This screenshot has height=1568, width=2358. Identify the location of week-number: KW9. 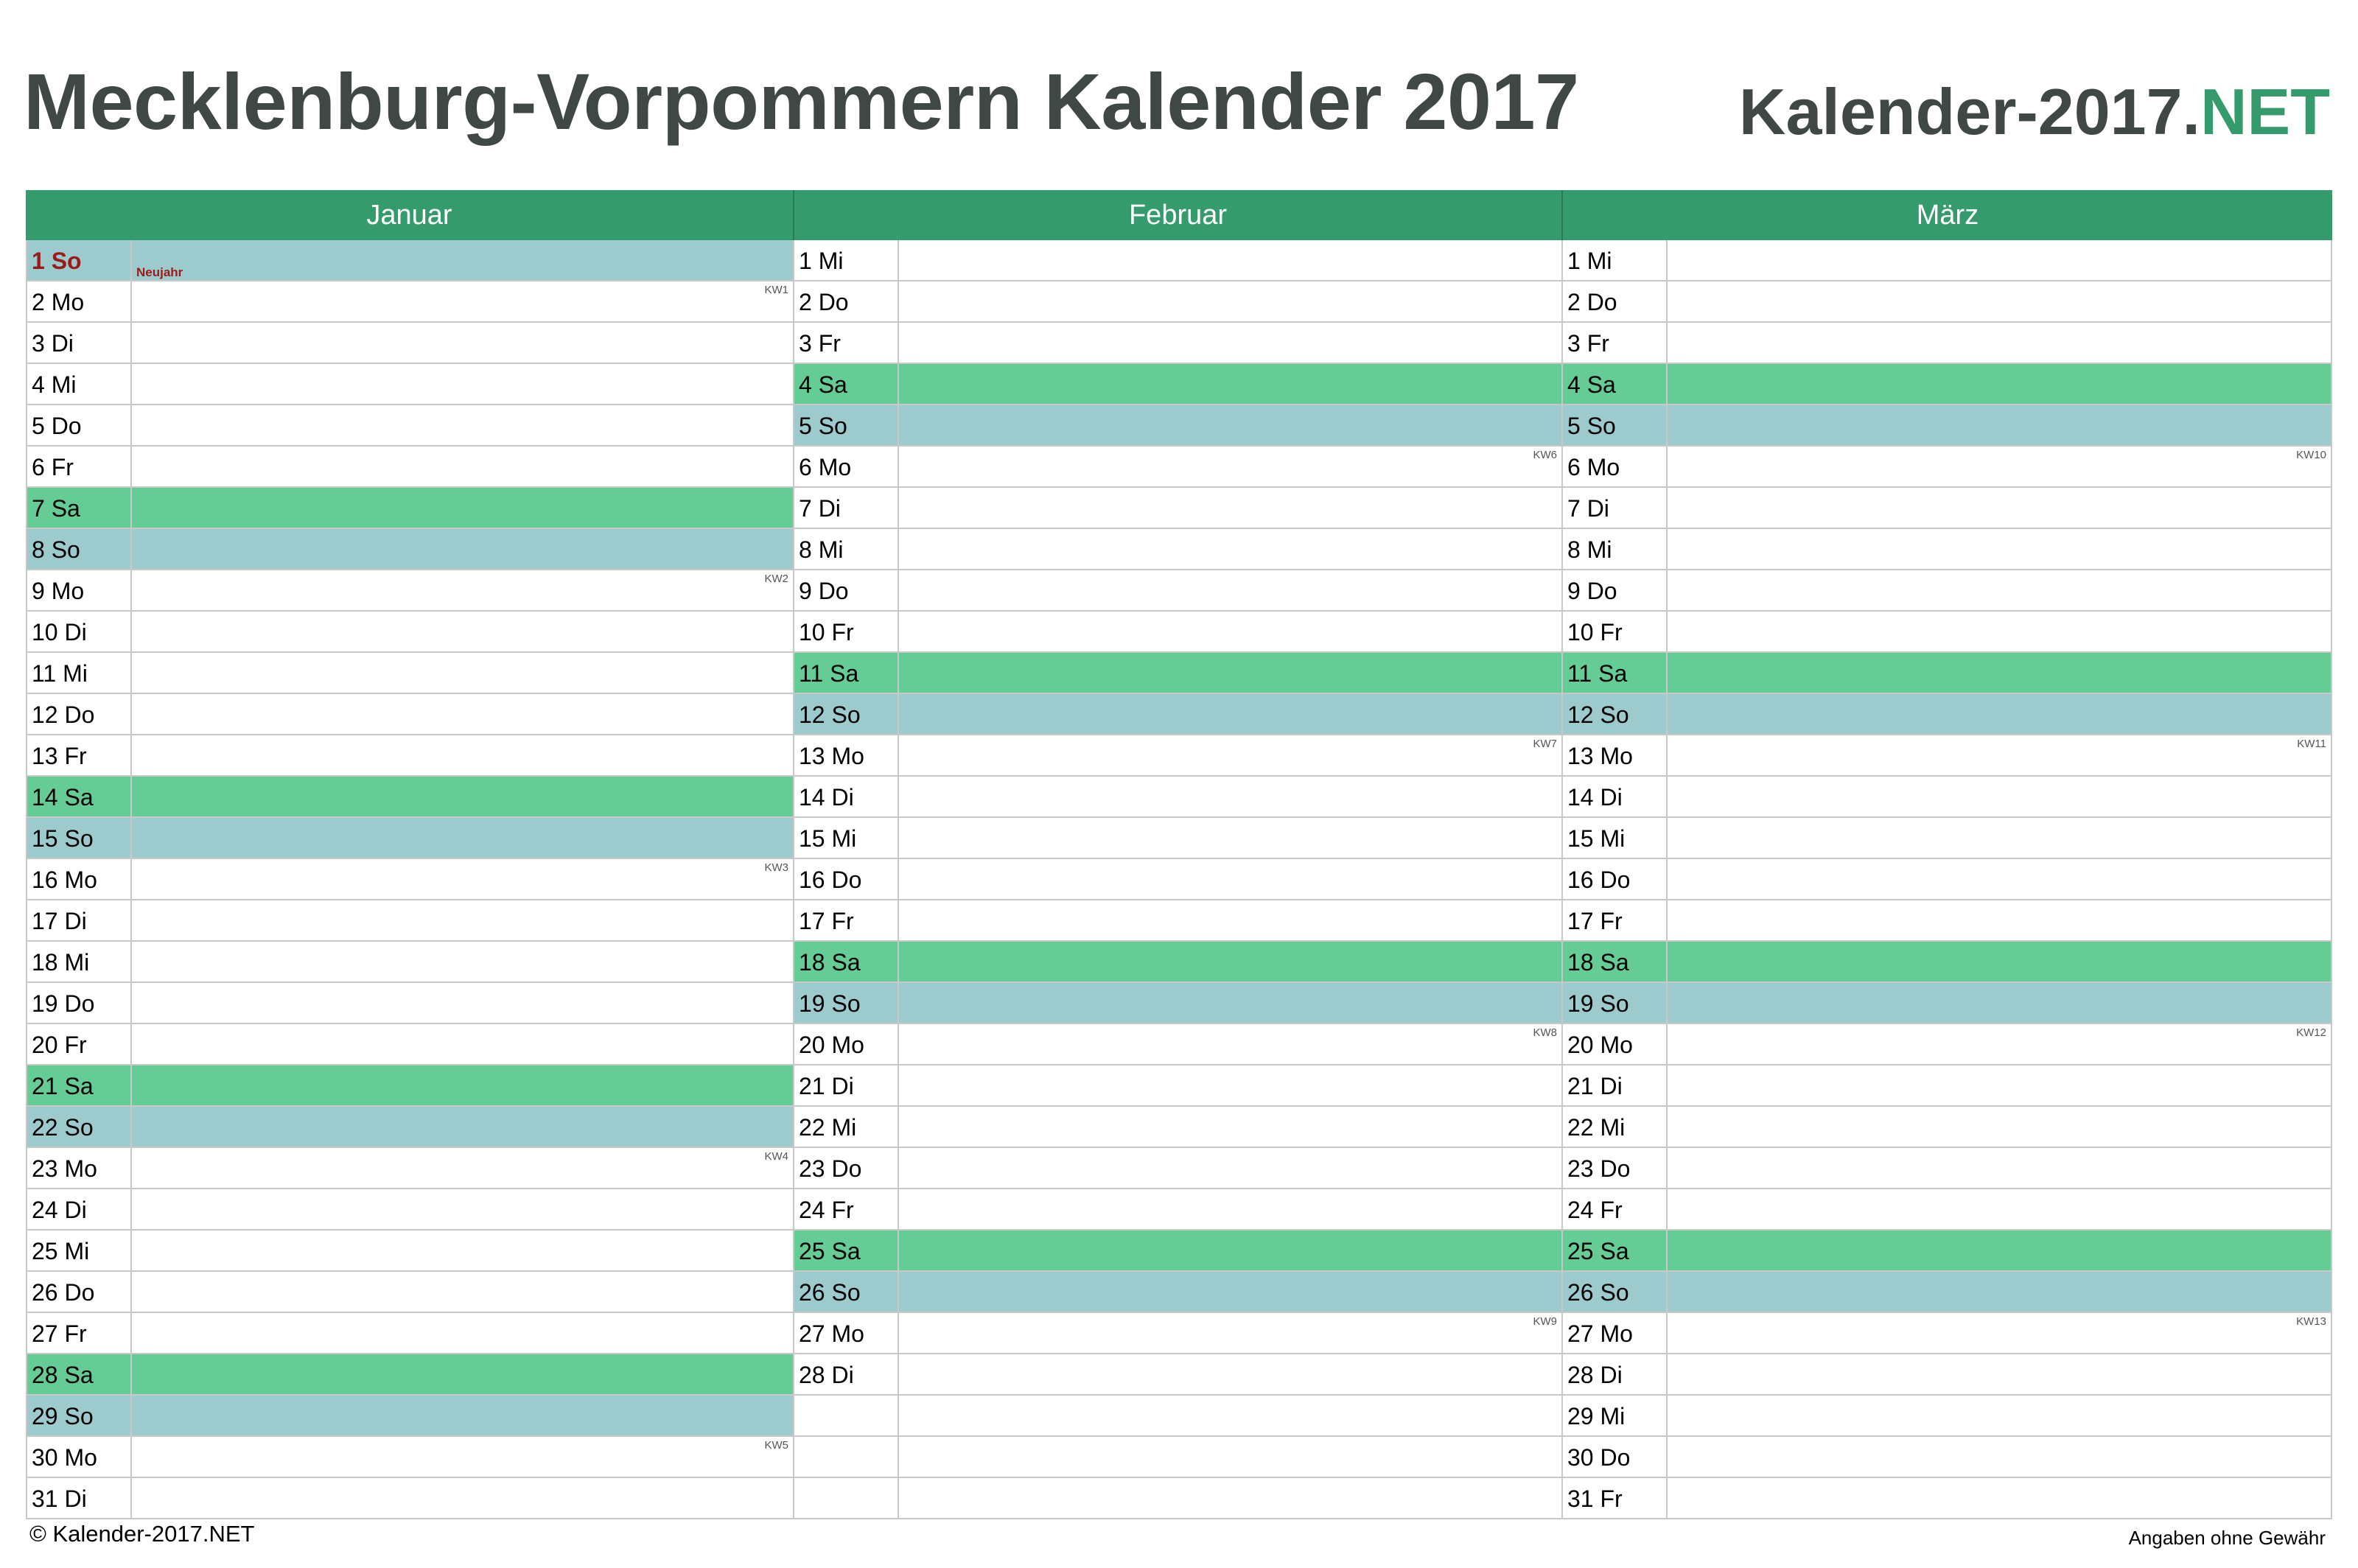
(1545, 1321).